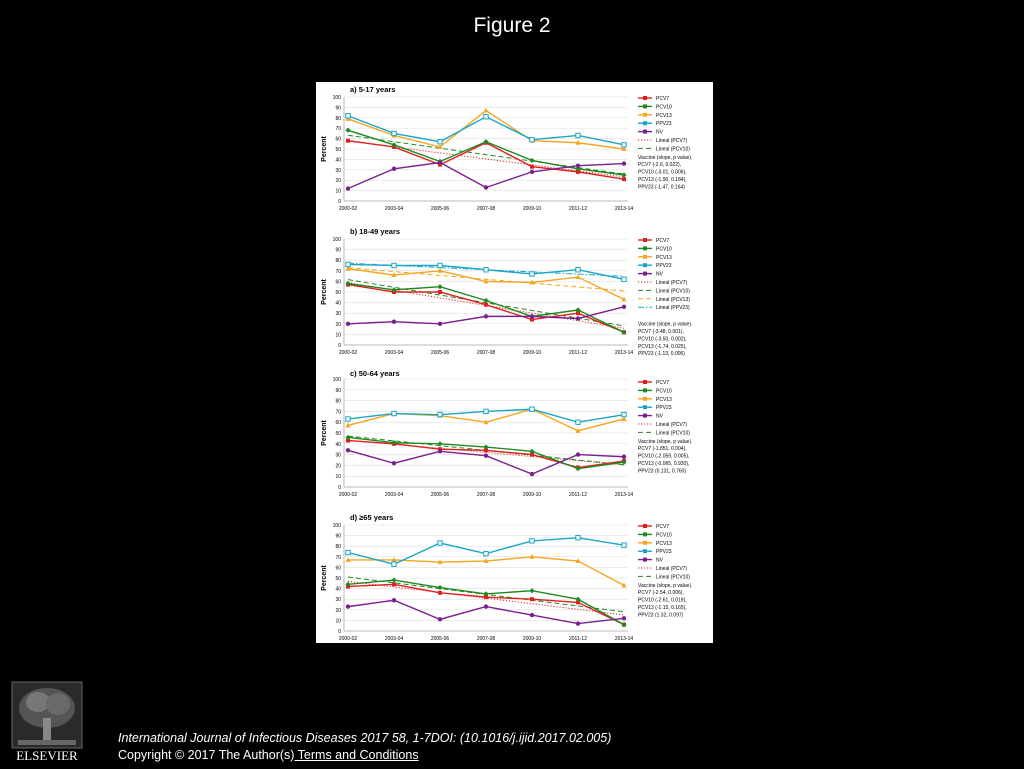 The width and height of the screenshot is (1024, 769). Describe the element at coordinates (663, 457) in the screenshot. I see `stats-text: PCV10 (-2.059, 0.005),` at that location.